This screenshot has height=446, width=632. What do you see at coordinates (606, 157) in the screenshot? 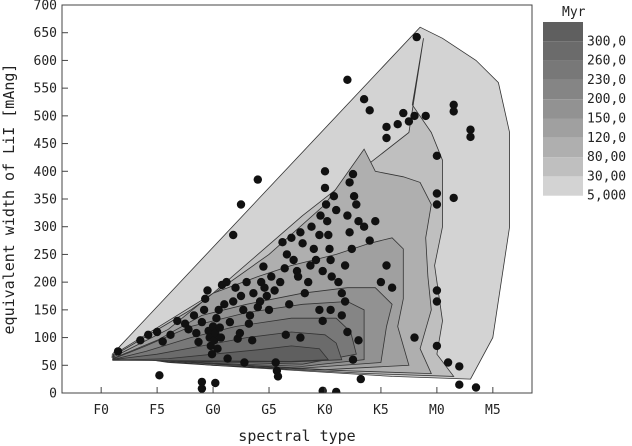
I see `legend-label: 80,00` at bounding box center [606, 157].